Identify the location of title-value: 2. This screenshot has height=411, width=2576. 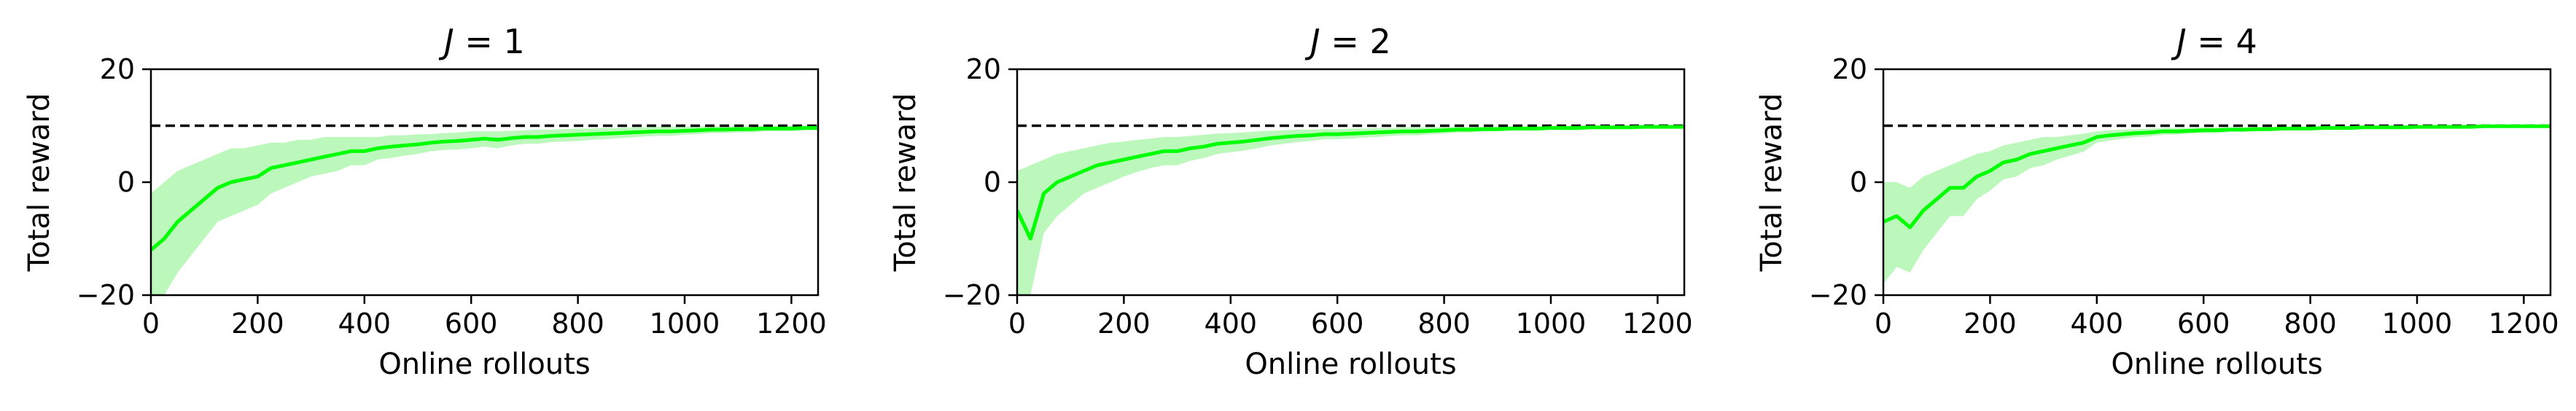
(1380, 41).